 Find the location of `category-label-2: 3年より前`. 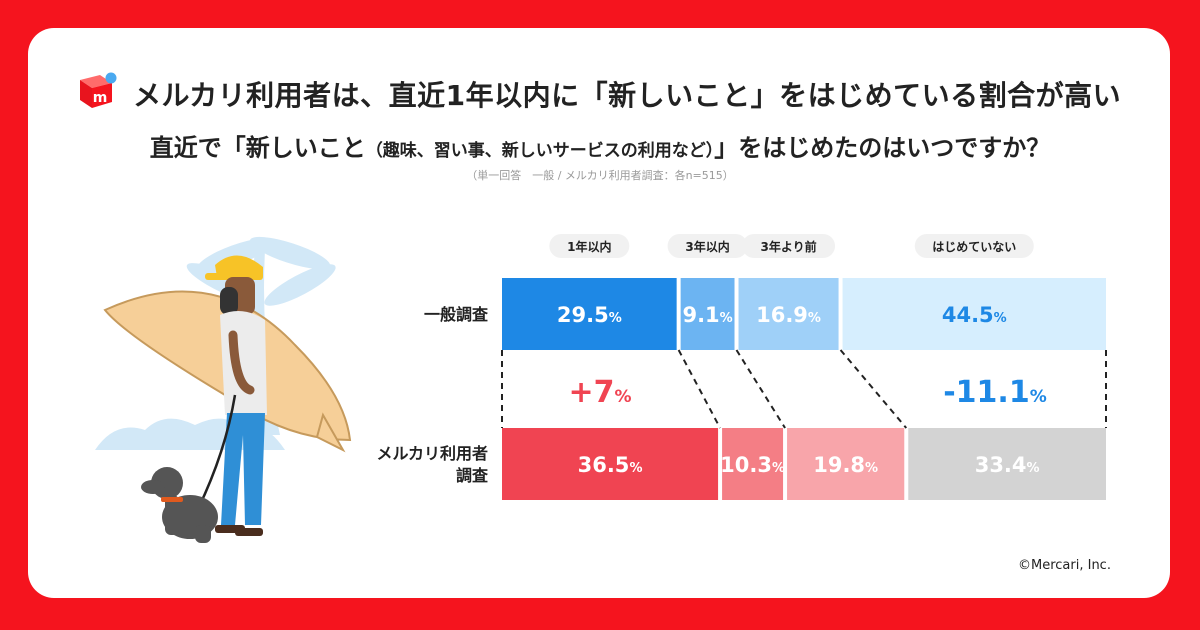

category-label-2: 3年より前 is located at coordinates (788, 246).